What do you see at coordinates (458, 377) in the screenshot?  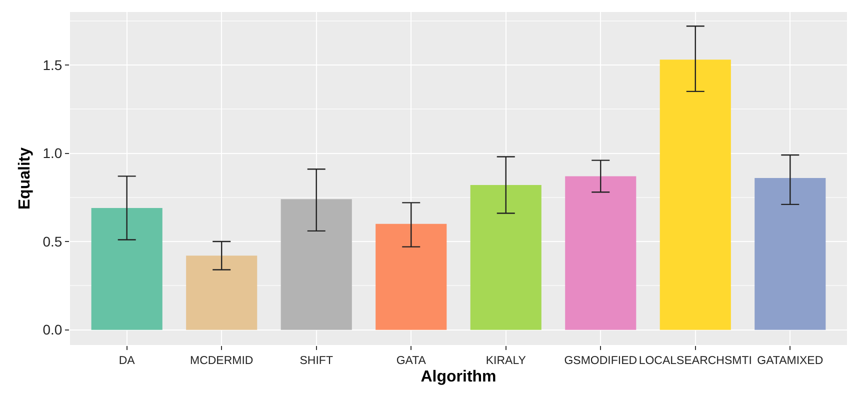 I see `x-axis-title: Algorithm` at bounding box center [458, 377].